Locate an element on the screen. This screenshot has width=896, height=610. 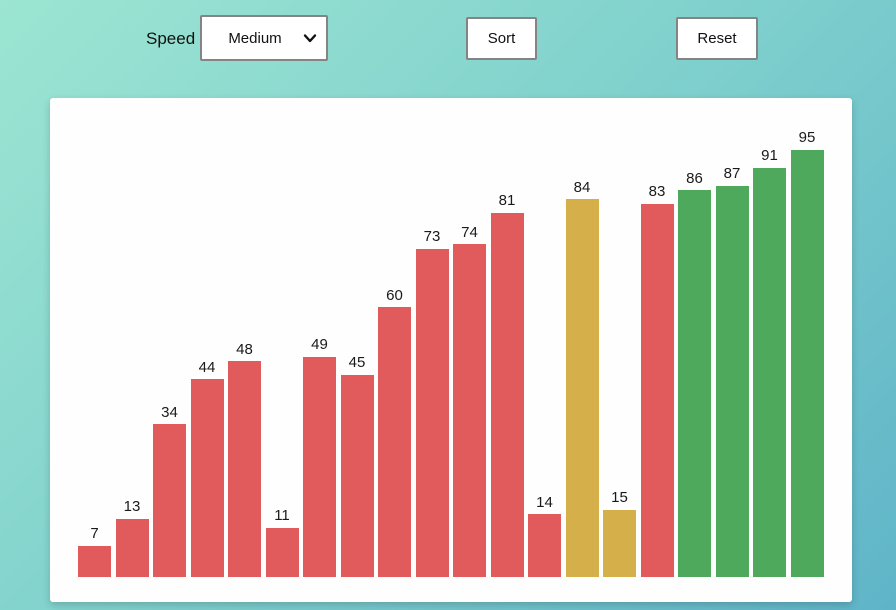
bar-value-label: 7 is located at coordinates (94, 534).